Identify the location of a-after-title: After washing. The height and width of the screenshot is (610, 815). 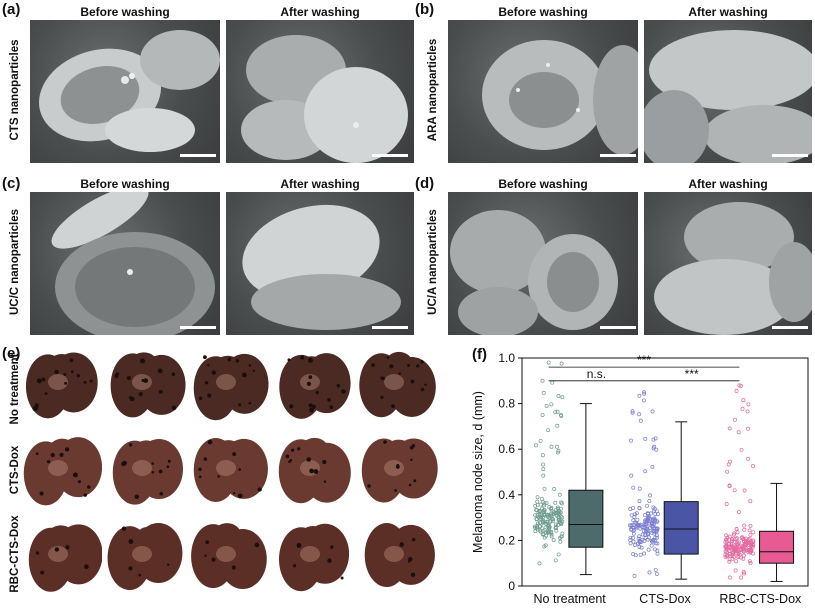
(320, 12).